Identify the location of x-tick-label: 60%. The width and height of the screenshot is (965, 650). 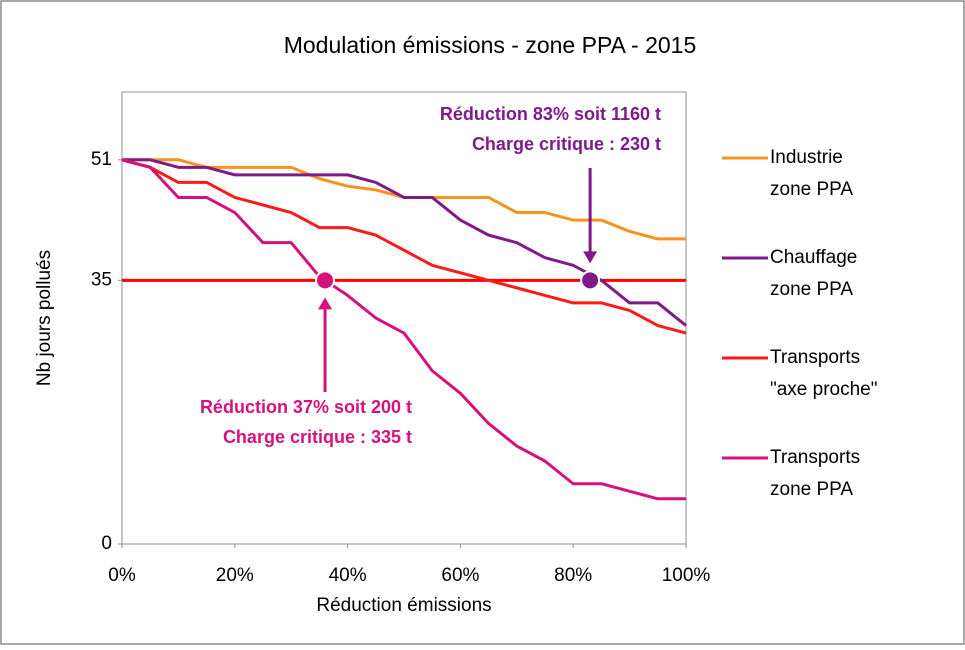
(460, 575).